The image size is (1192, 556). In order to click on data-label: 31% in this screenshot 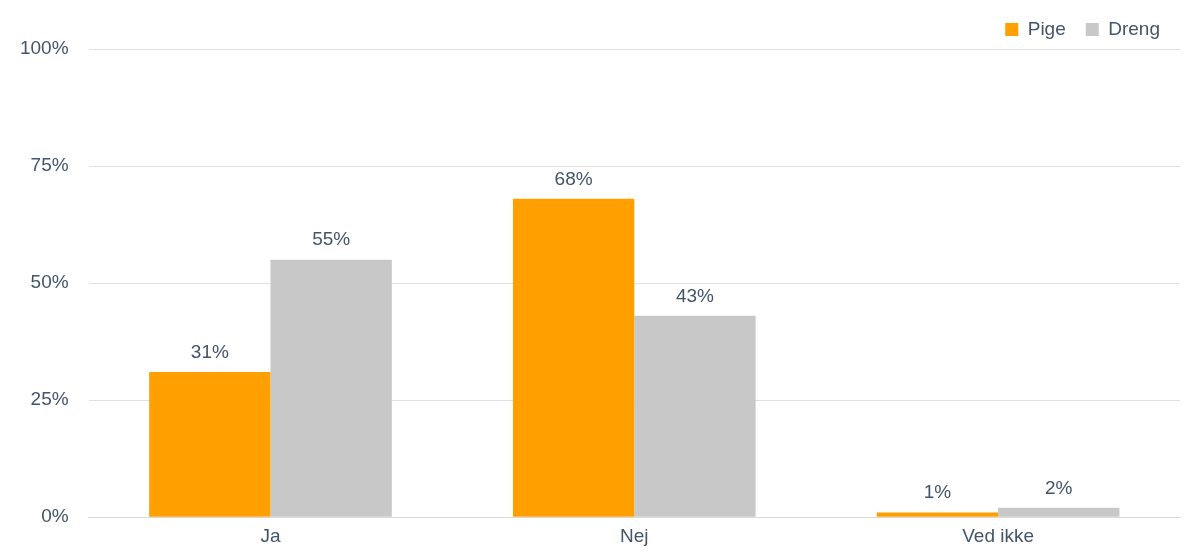, I will do `click(209, 351)`.